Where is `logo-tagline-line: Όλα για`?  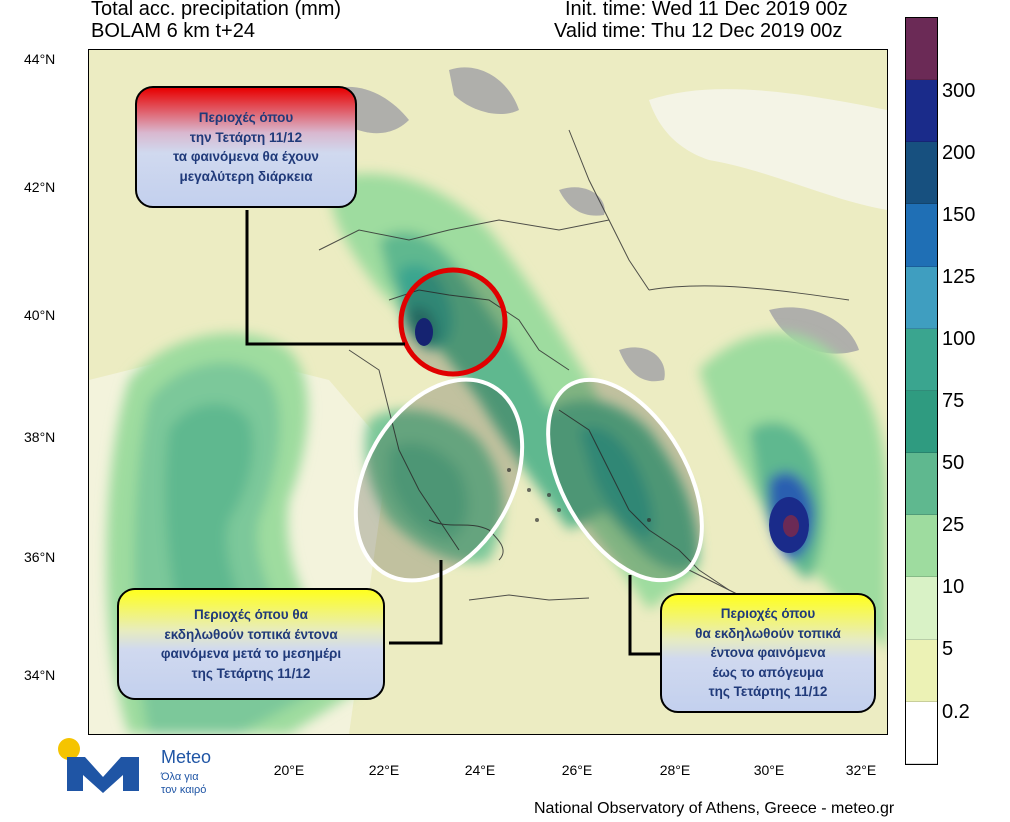 logo-tagline-line: Όλα για is located at coordinates (180, 777).